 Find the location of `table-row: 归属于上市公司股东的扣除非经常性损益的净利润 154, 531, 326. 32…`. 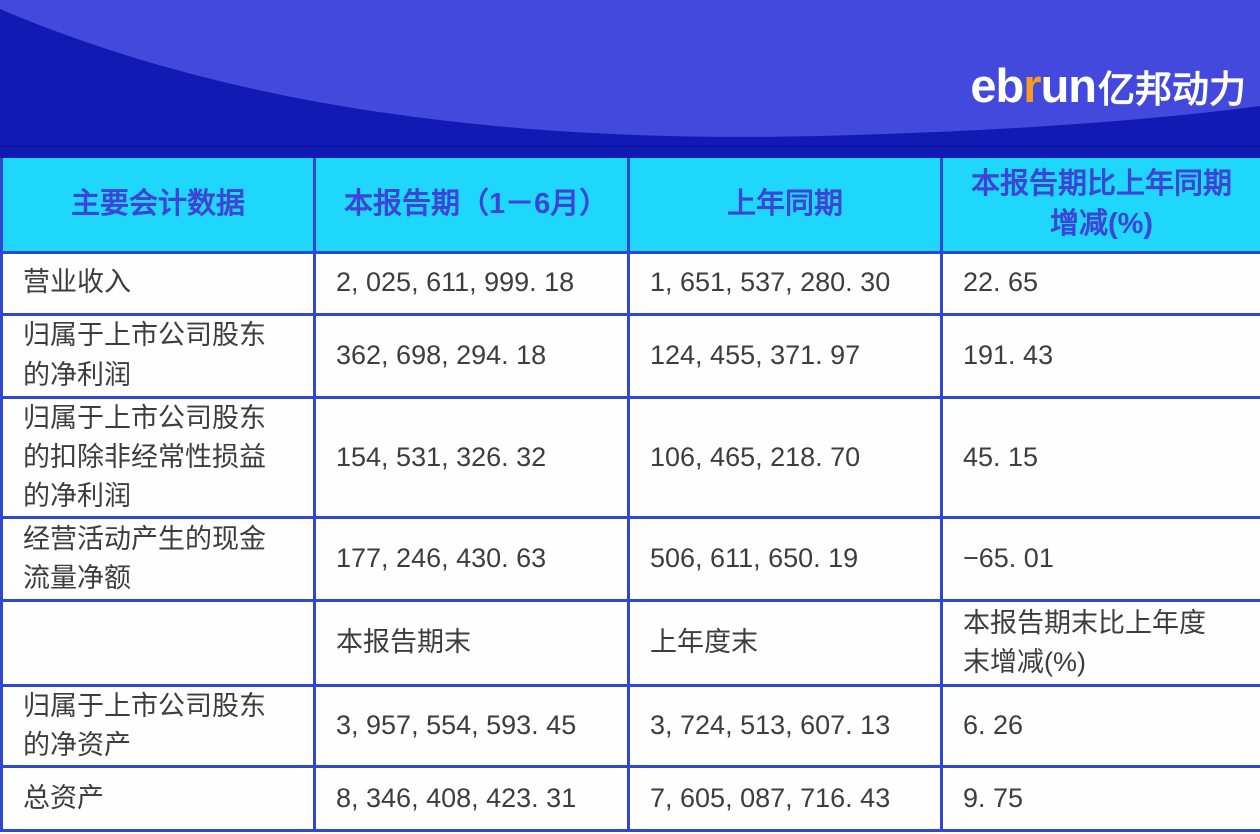

table-row: 归属于上市公司股东的扣除非经常性损益的净利润 154, 531, 326. 32… is located at coordinates (630, 457).